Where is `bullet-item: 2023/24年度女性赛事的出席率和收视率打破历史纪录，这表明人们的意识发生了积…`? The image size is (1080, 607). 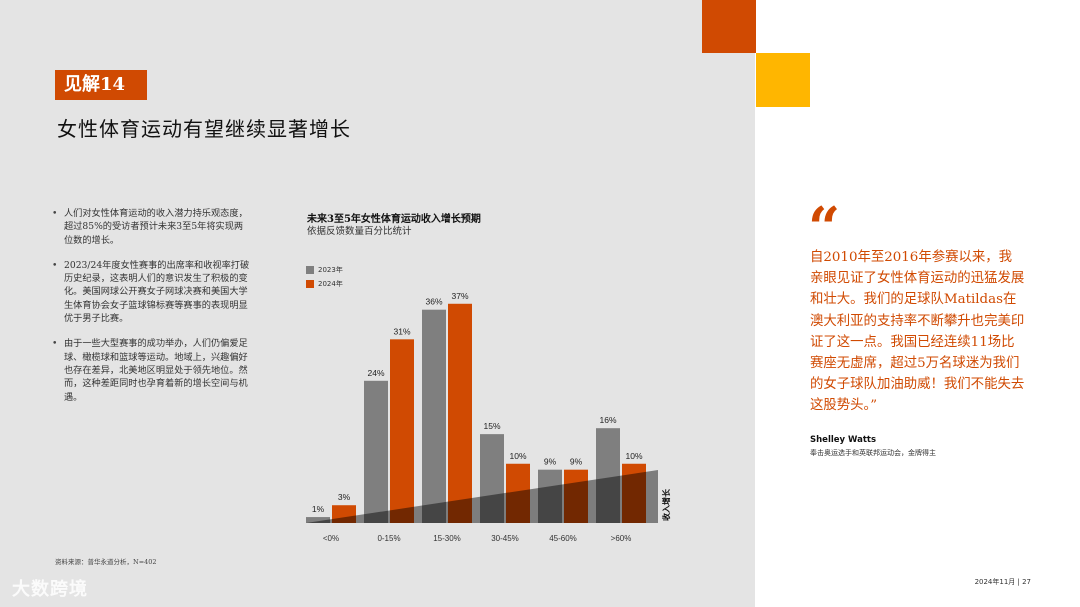
bullet-item: 2023/24年度女性赛事的出席率和收视率打破历史纪录，这表明人们的意识发生了积… is located at coordinates (152, 292).